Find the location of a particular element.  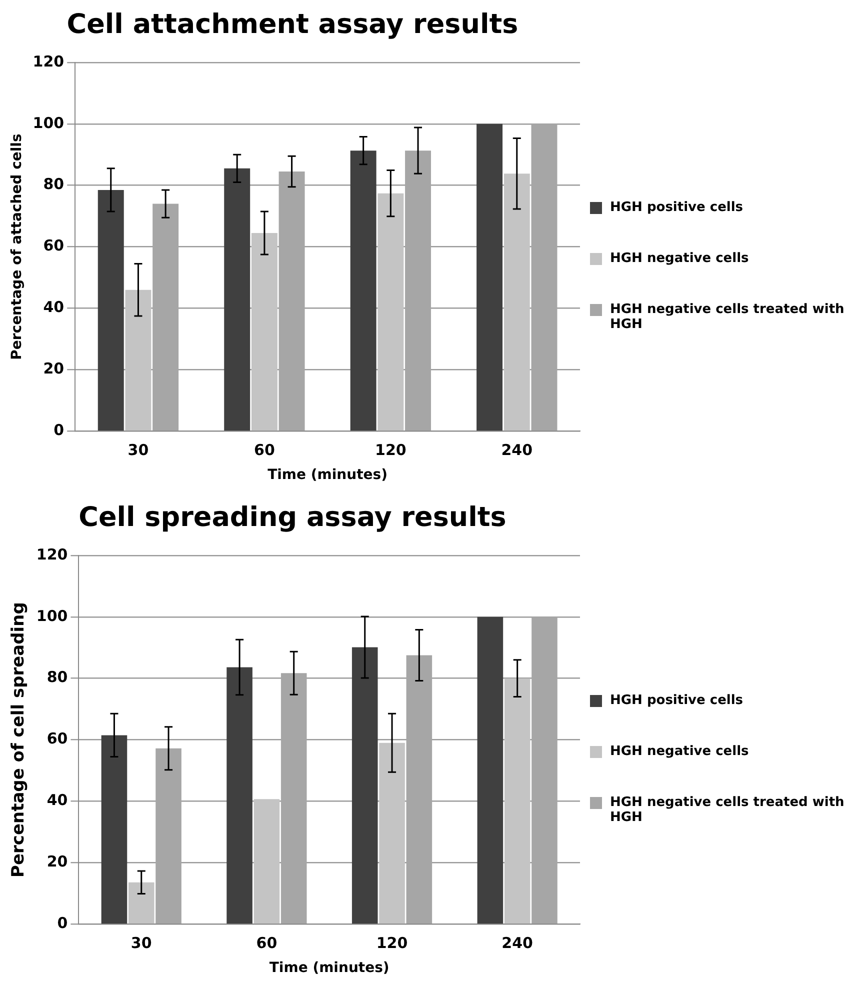

chart-title: Cell attachment assay results is located at coordinates (292, 24).